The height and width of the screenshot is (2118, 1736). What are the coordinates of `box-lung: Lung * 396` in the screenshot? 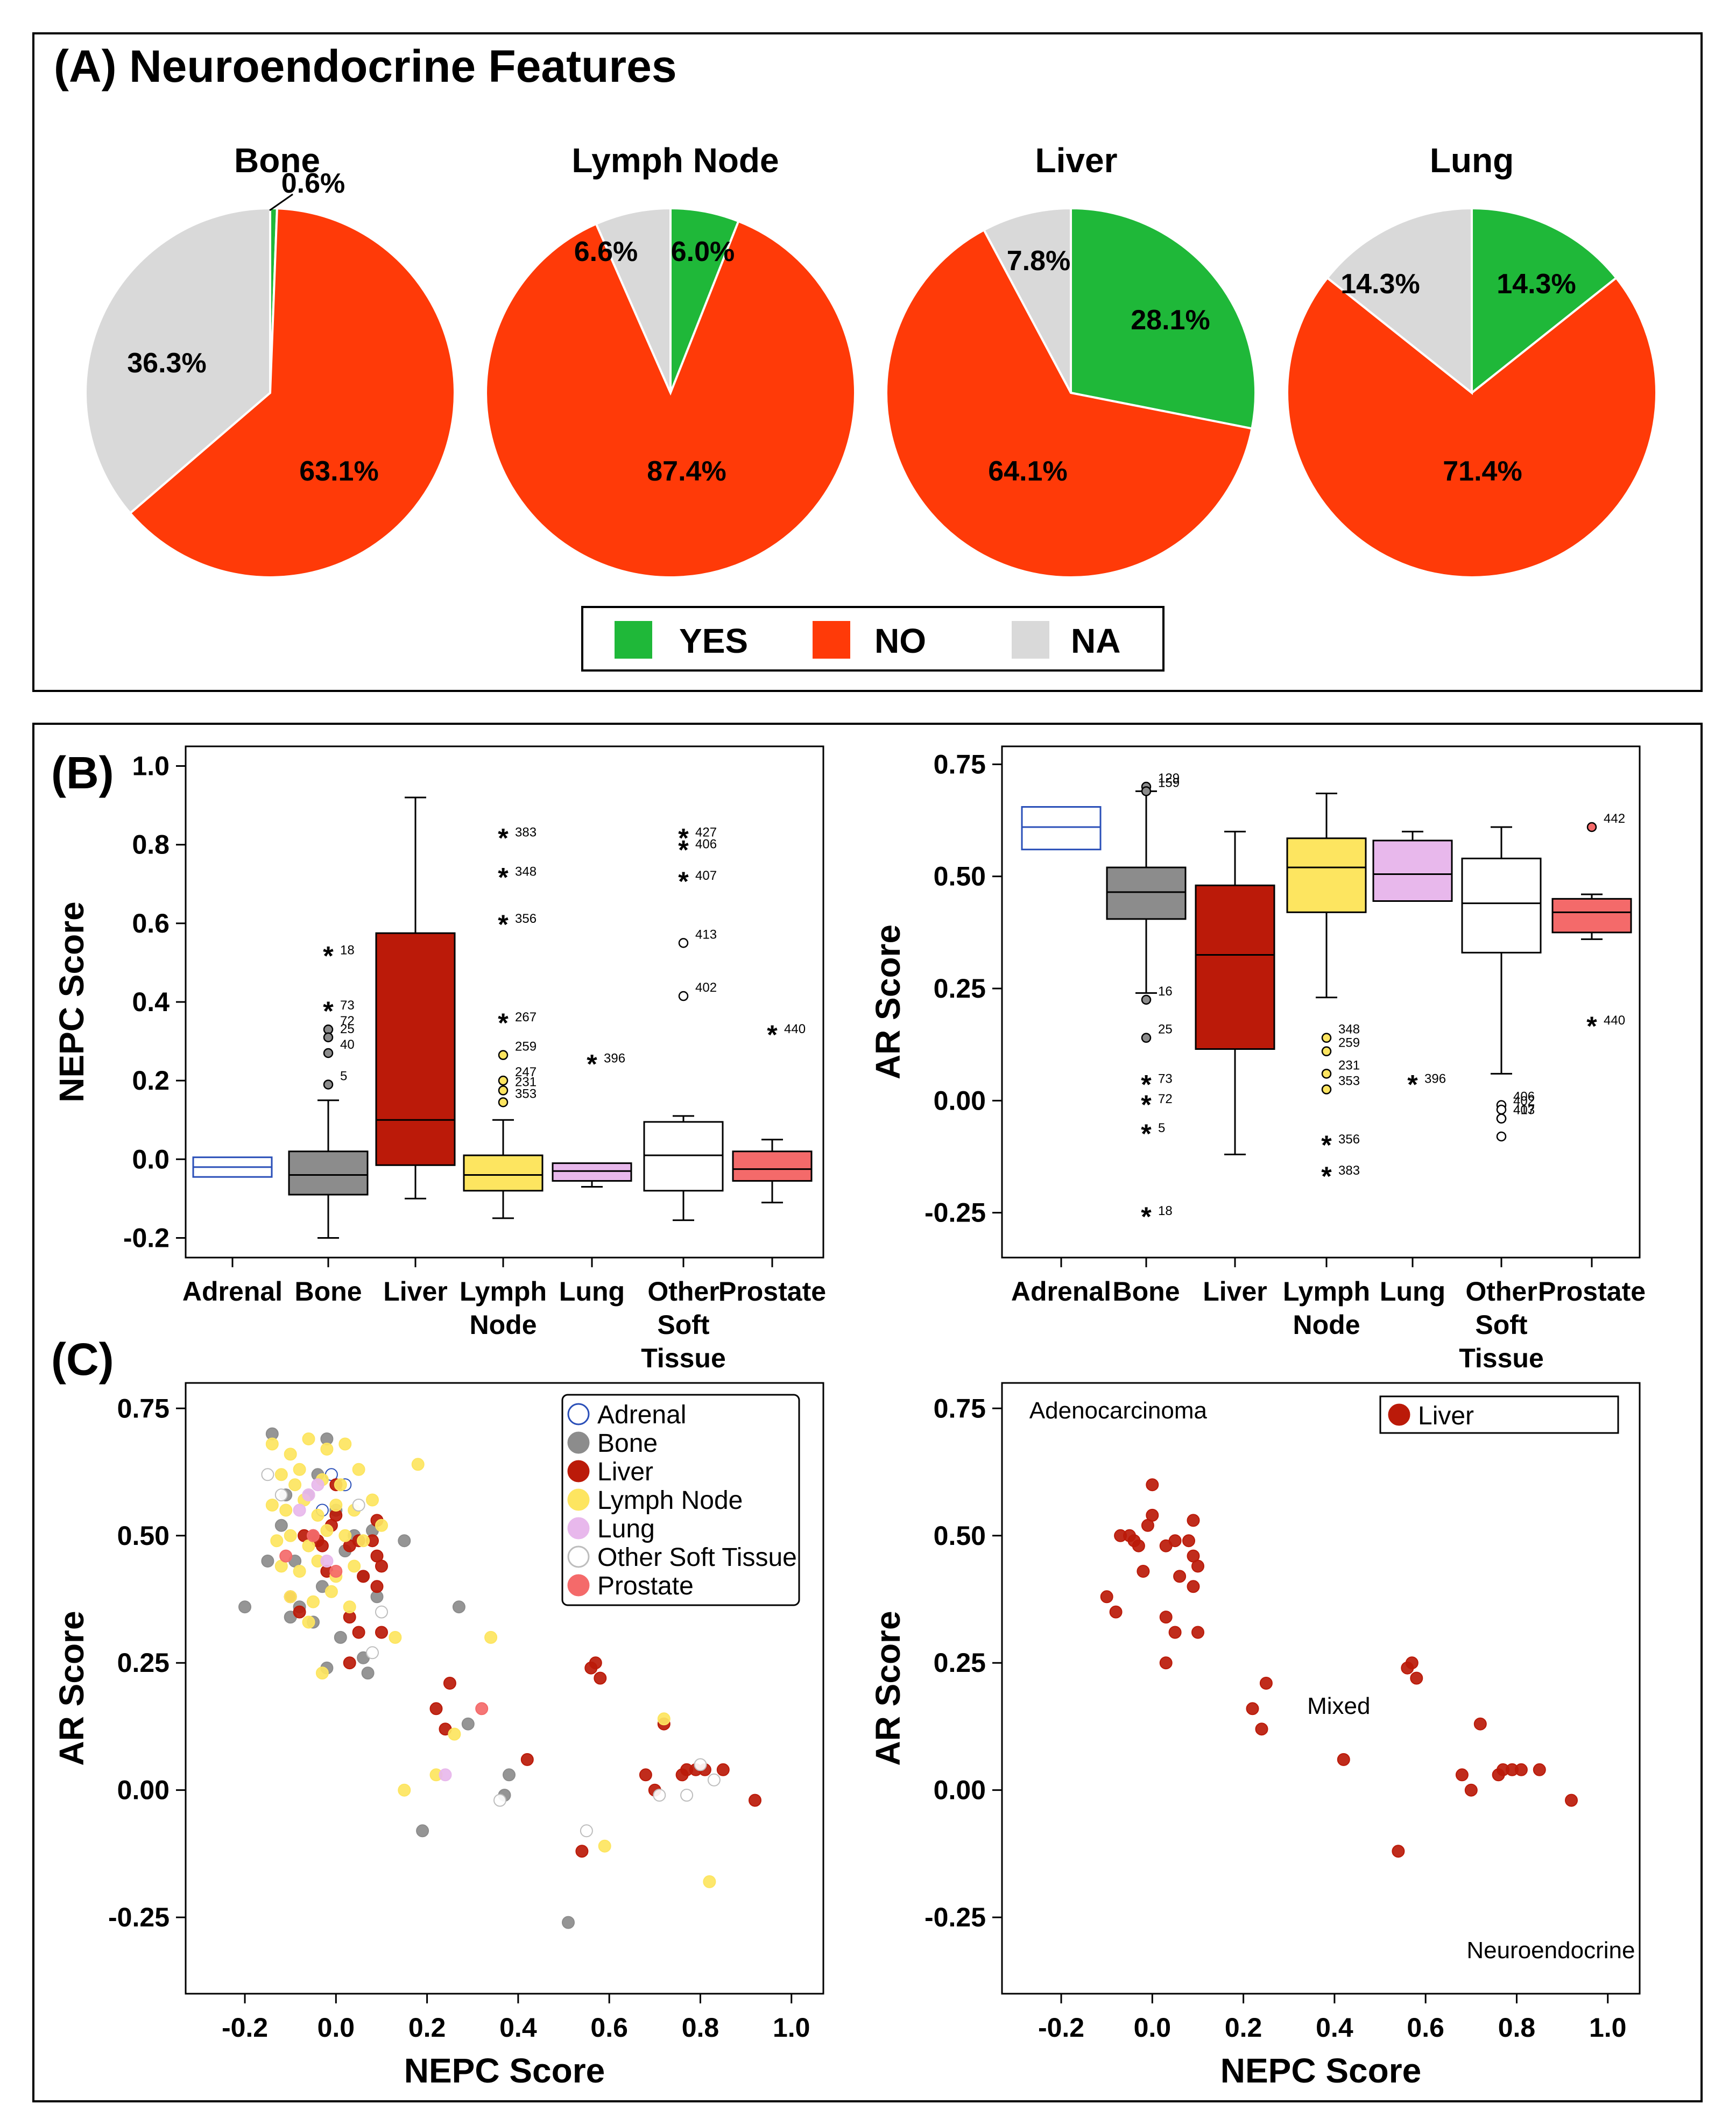 It's located at (1412, 1068).